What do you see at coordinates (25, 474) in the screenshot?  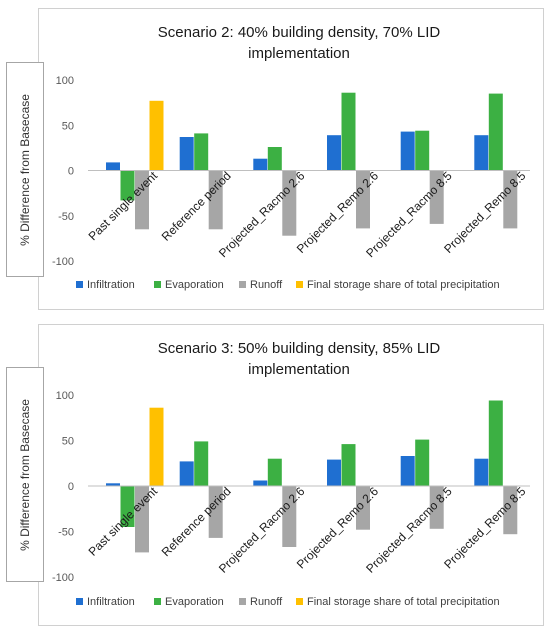 I see `y-axis-label-box-scenario-3: % Difference from Basecase` at bounding box center [25, 474].